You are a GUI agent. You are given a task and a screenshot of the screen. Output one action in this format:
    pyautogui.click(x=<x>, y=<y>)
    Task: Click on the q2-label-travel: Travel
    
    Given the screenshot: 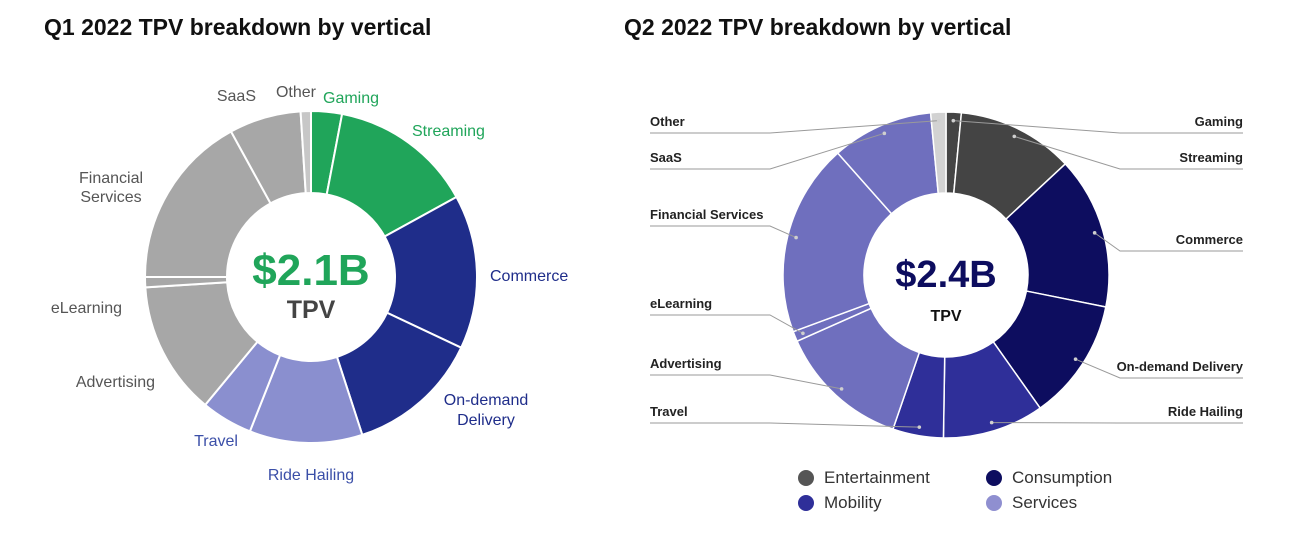 What is the action you would take?
    pyautogui.click(x=669, y=411)
    